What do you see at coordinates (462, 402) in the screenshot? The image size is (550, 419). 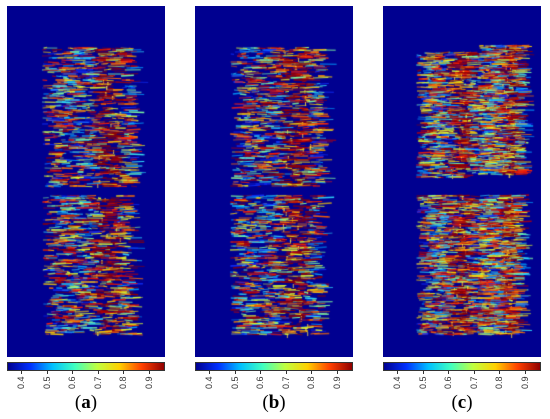 I see `caption-c: (c)` at bounding box center [462, 402].